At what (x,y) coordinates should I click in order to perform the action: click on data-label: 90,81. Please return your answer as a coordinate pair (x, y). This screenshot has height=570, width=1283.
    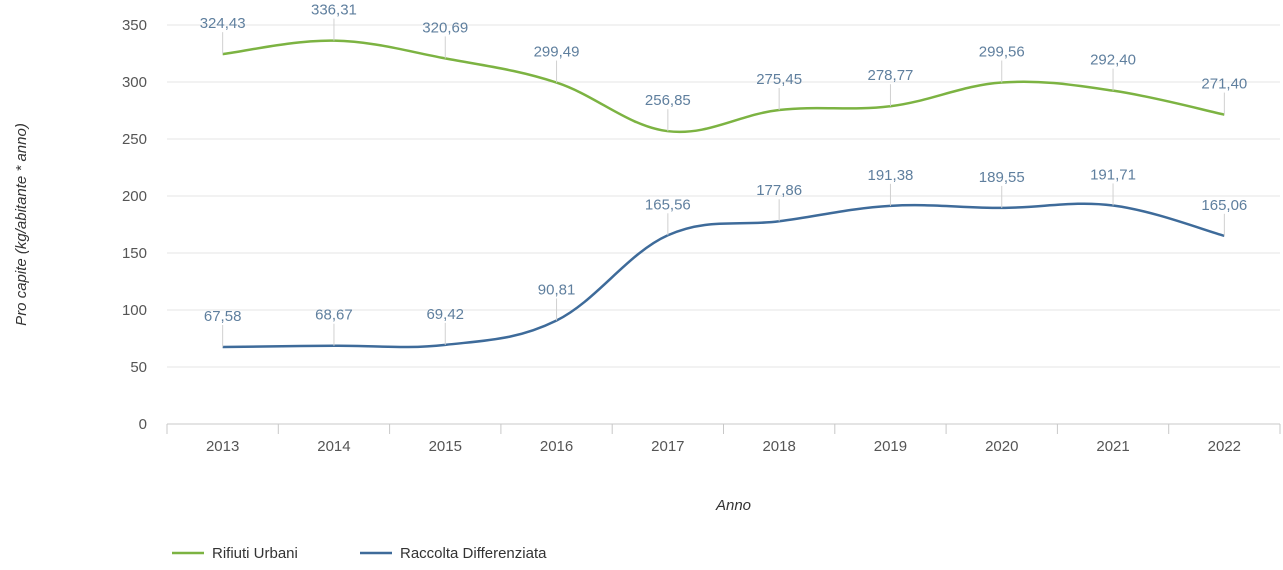
    Looking at the image, I should click on (557, 289).